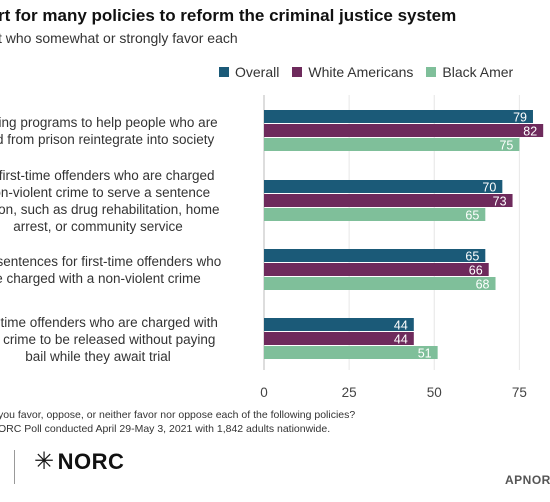 The height and width of the screenshot is (502, 550). I want to click on legend-label-black-americans: Black Amer, so click(478, 72).